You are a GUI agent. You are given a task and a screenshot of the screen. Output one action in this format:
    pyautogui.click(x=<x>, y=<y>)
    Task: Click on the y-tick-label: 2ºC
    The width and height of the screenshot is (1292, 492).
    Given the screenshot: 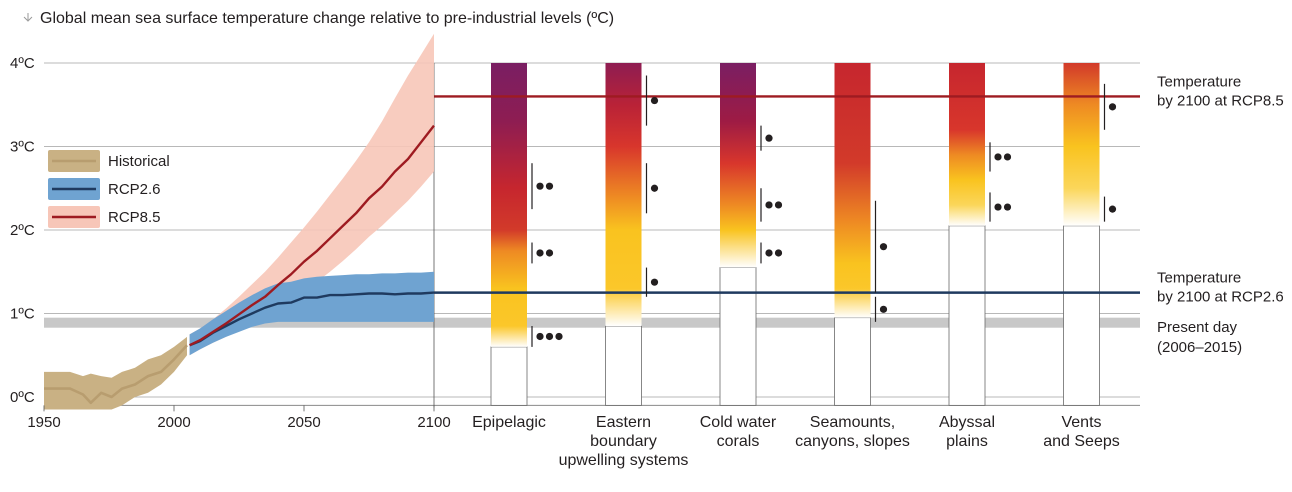 What is the action you would take?
    pyautogui.click(x=22, y=230)
    